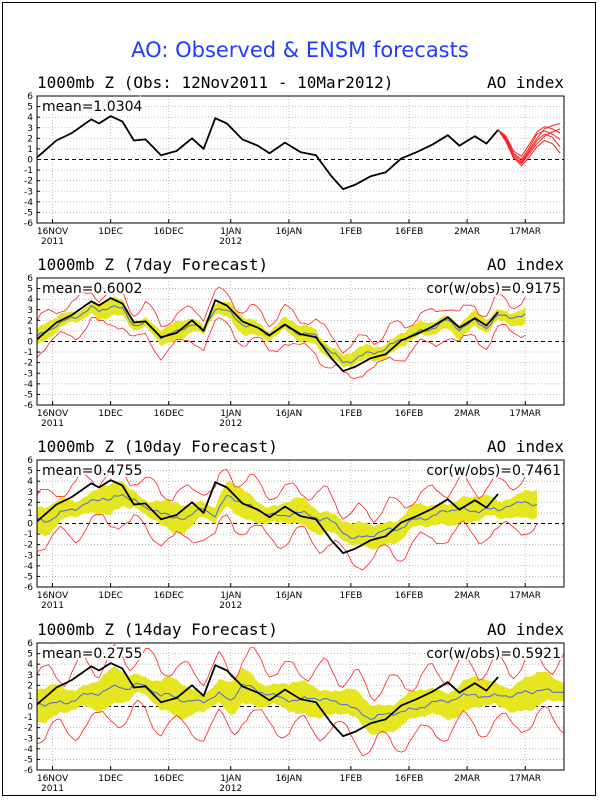 The width and height of the screenshot is (600, 800). What do you see at coordinates (525, 629) in the screenshot?
I see `panel-4-index-label: AO index` at bounding box center [525, 629].